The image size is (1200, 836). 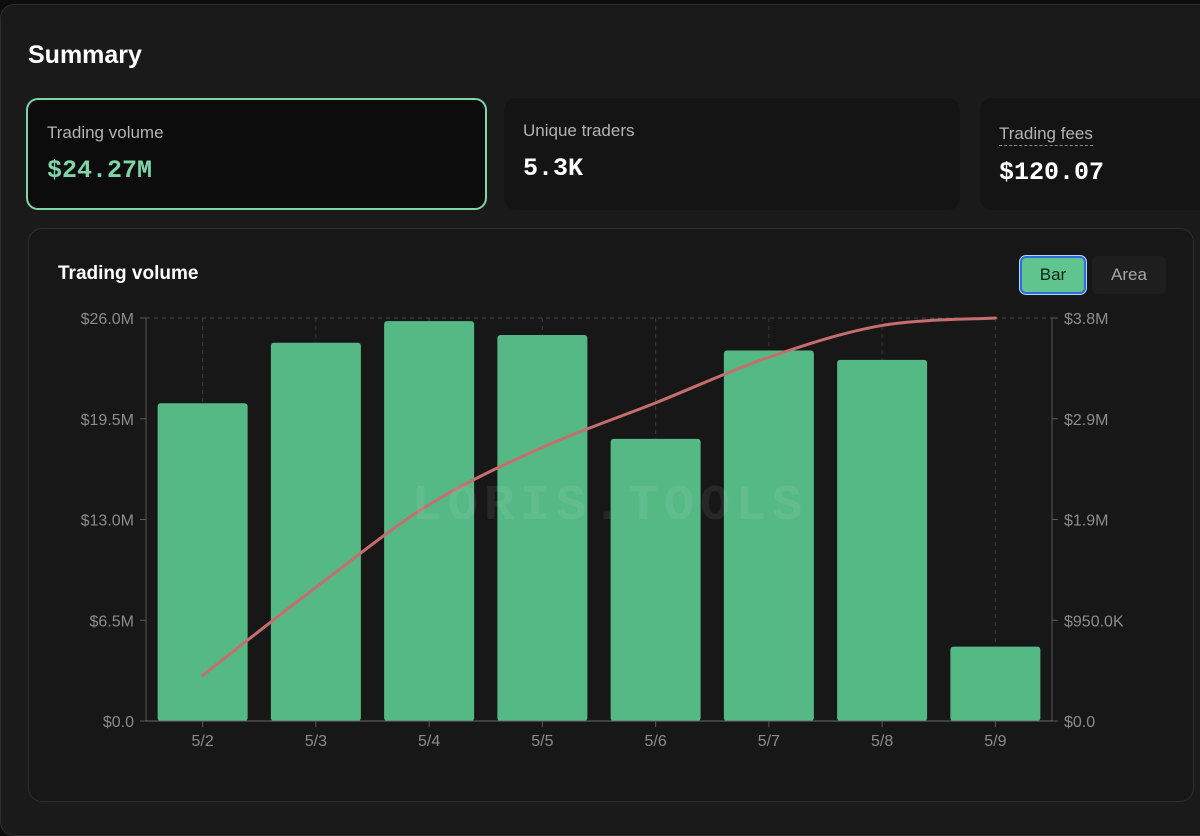 I want to click on x-tick-label: 5/4, so click(x=429, y=741).